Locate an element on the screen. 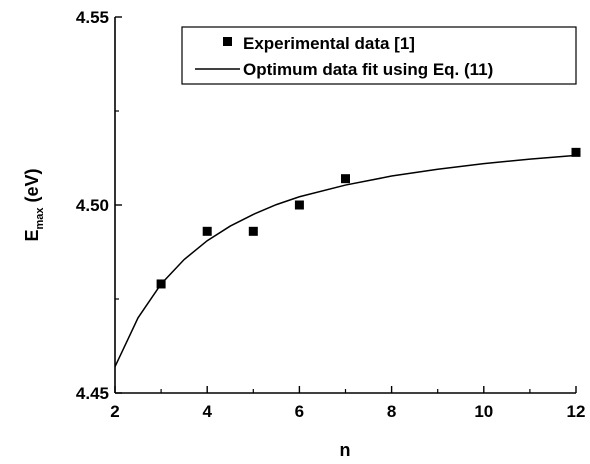  y-axis-label: Emax (eV) is located at coordinates (34, 204).